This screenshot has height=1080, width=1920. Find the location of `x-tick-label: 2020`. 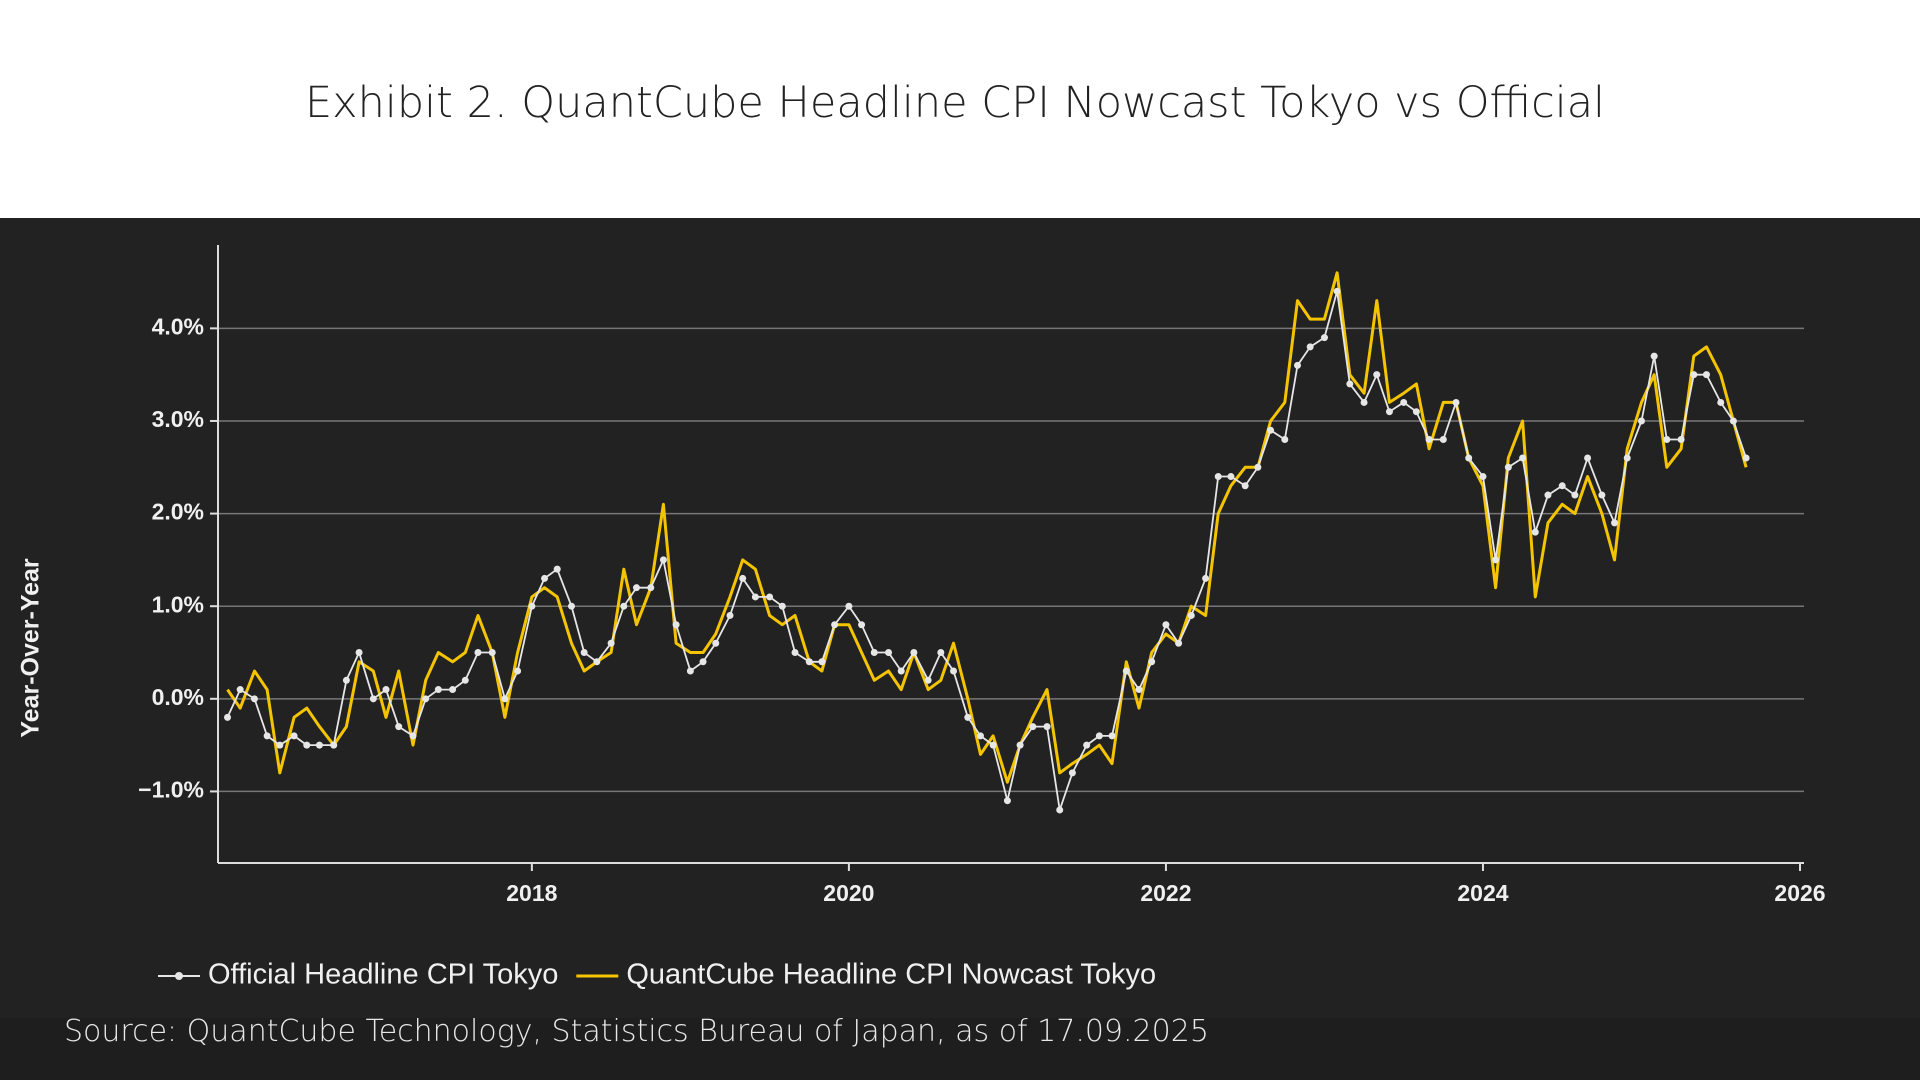

x-tick-label: 2020 is located at coordinates (848, 893).